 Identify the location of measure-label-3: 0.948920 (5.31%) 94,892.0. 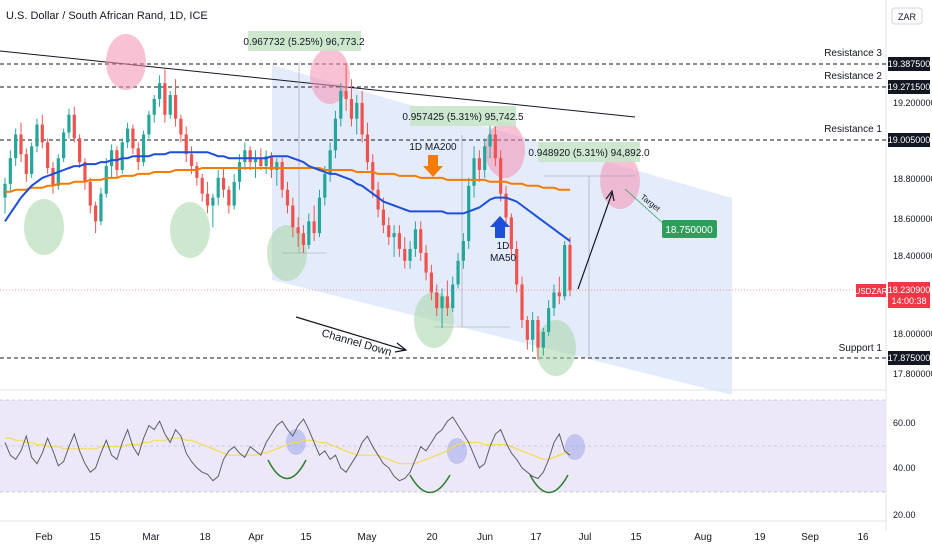
(589, 152).